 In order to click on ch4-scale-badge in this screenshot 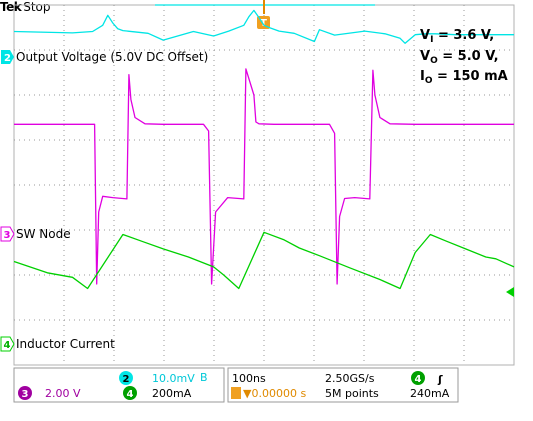, I will do `click(130, 393)`.